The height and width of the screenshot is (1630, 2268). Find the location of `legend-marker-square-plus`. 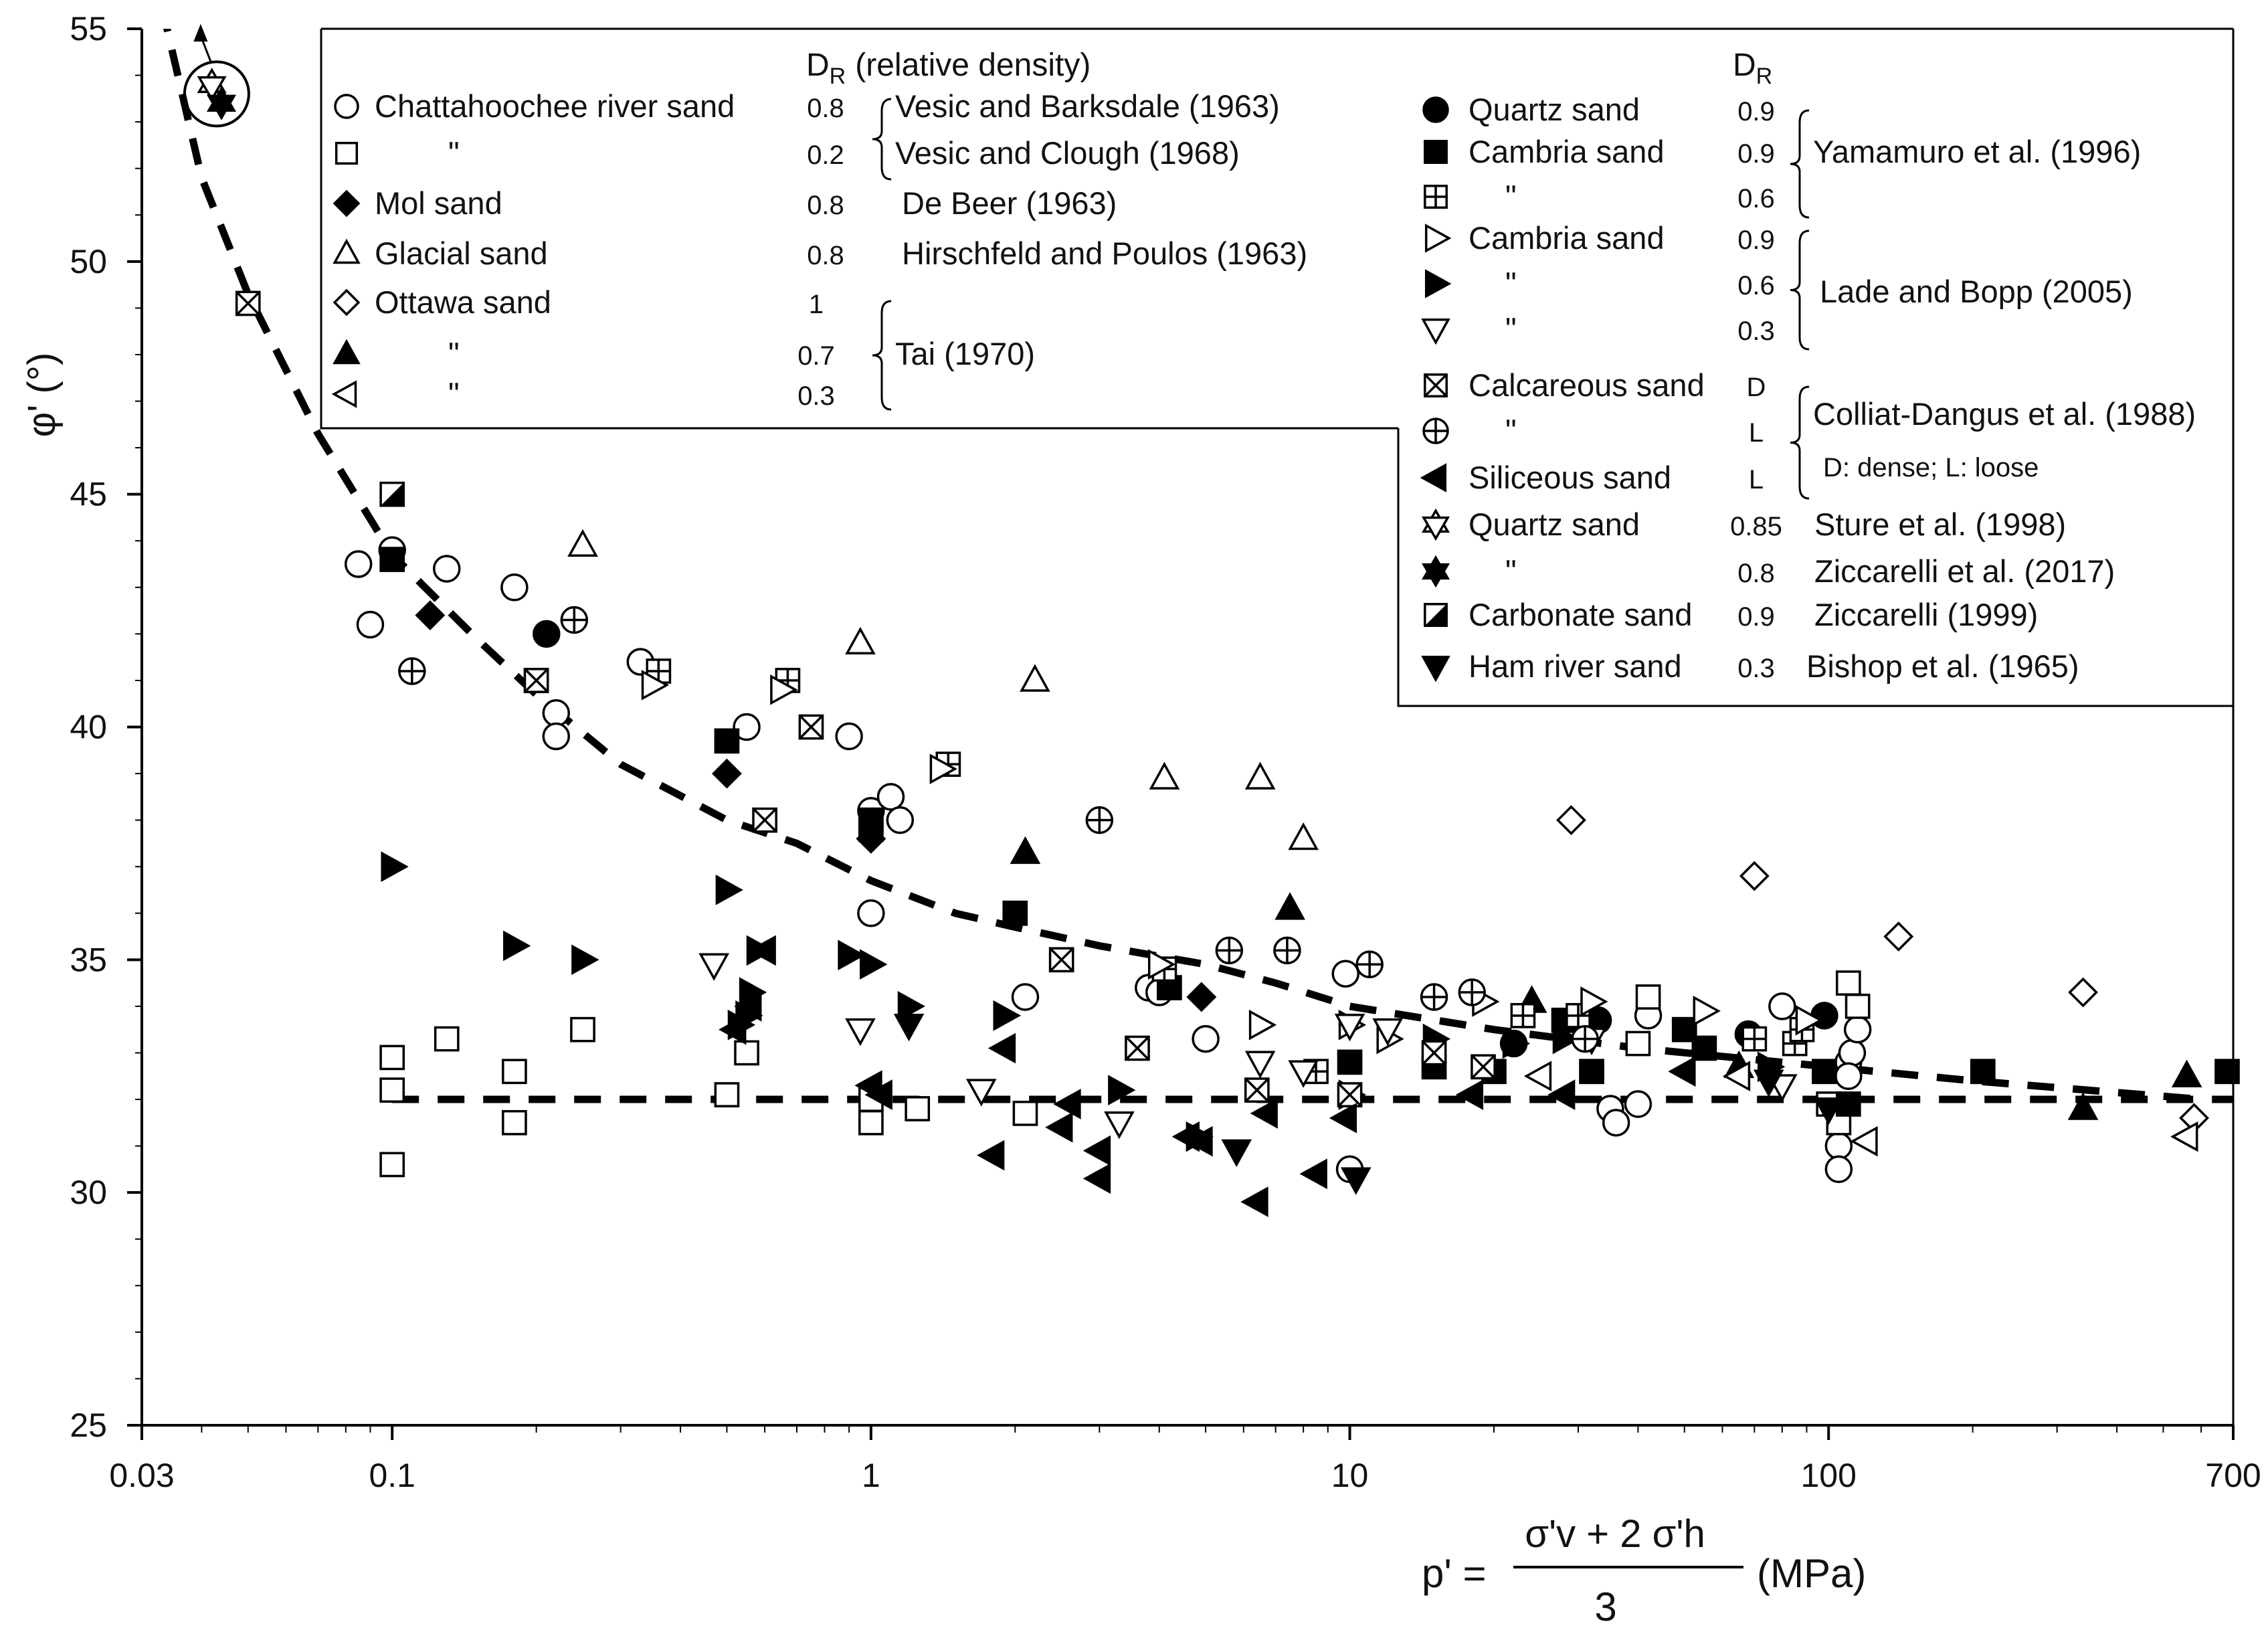

legend-marker-square-plus is located at coordinates (1436, 197).